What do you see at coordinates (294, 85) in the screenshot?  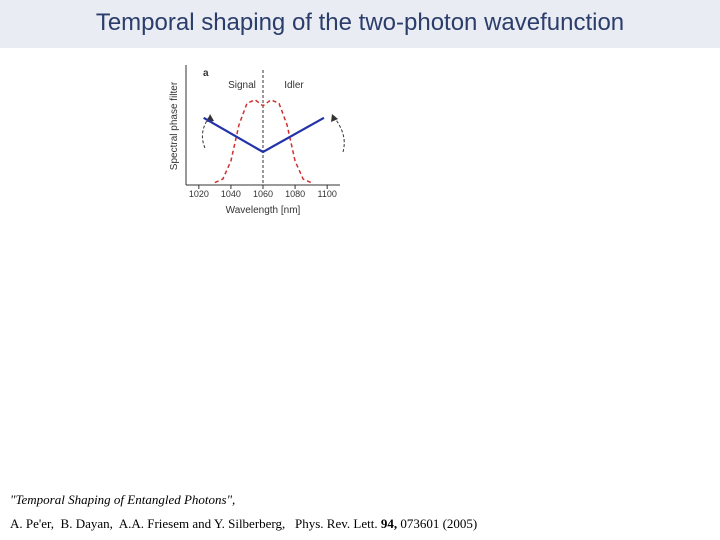 I see `annotation: Idler` at bounding box center [294, 85].